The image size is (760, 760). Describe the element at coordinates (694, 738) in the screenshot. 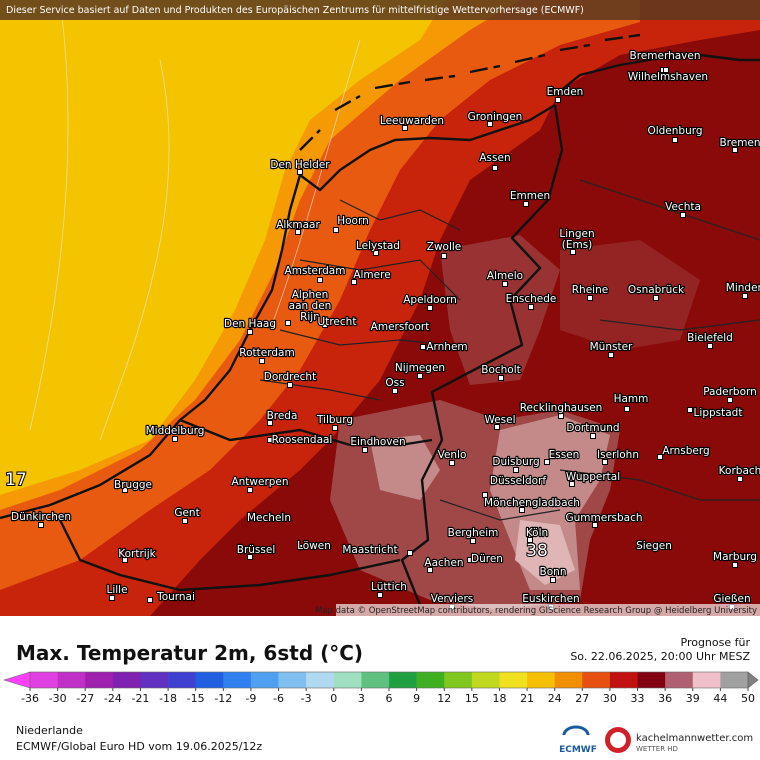

I see `site-name: kachelmannwetter.com` at that location.